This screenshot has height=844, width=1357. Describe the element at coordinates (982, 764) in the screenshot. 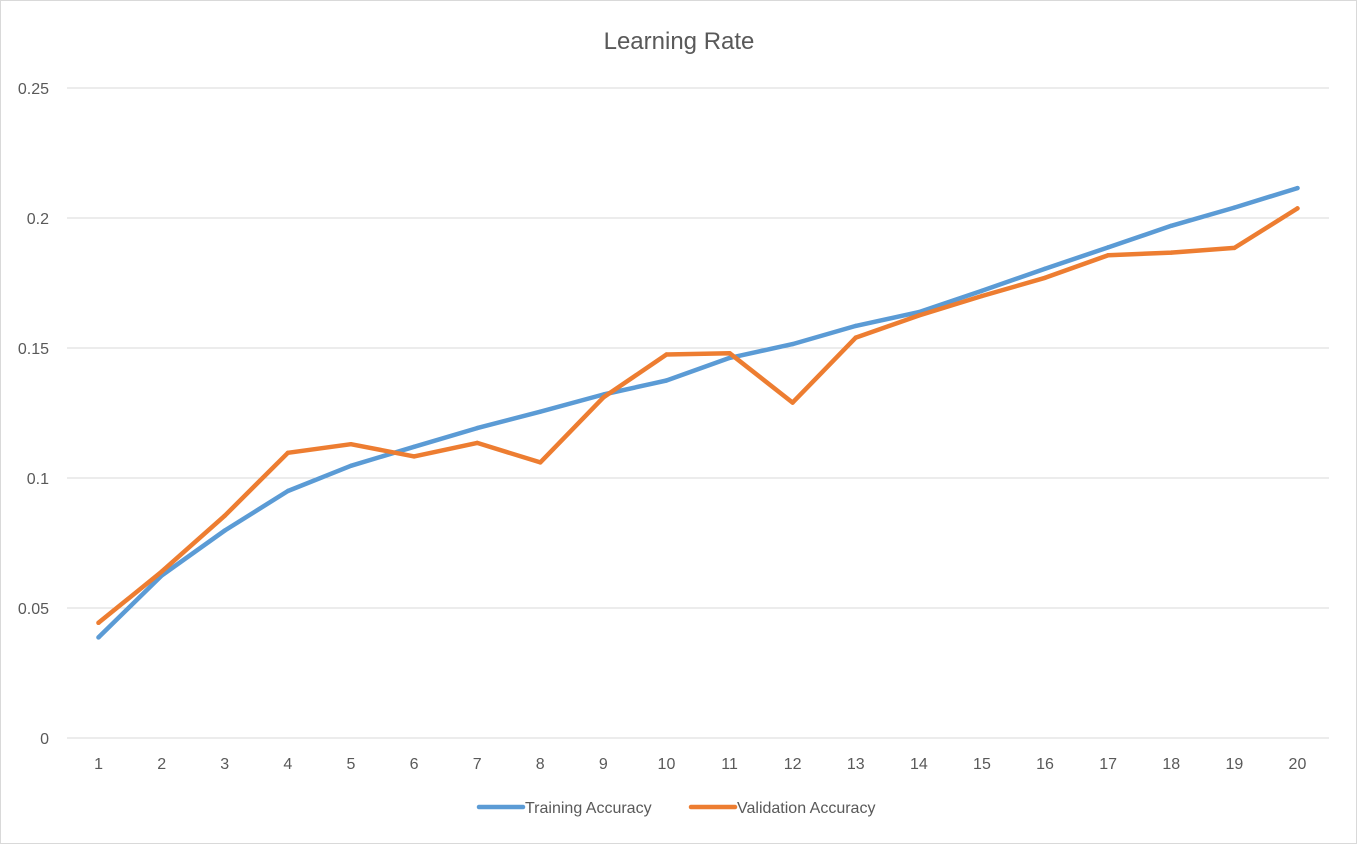

I see `x-tick-label: 15` at that location.